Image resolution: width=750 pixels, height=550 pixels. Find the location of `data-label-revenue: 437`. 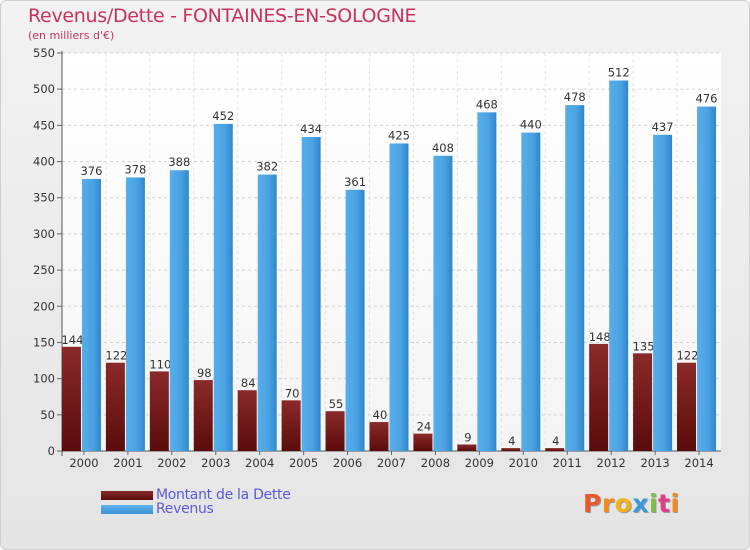

data-label-revenue: 437 is located at coordinates (663, 127).